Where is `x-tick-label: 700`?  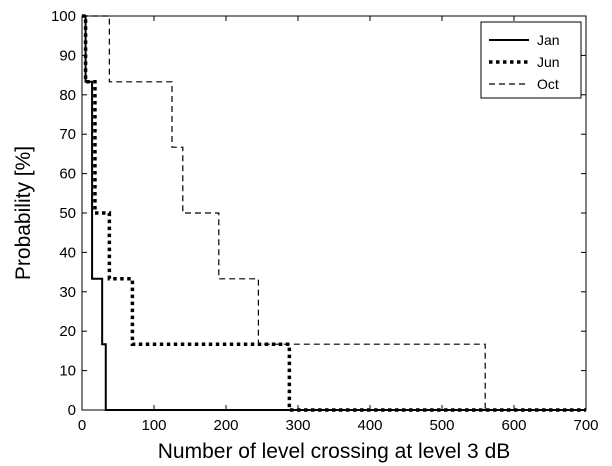 x-tick-label: 700 is located at coordinates (585, 425).